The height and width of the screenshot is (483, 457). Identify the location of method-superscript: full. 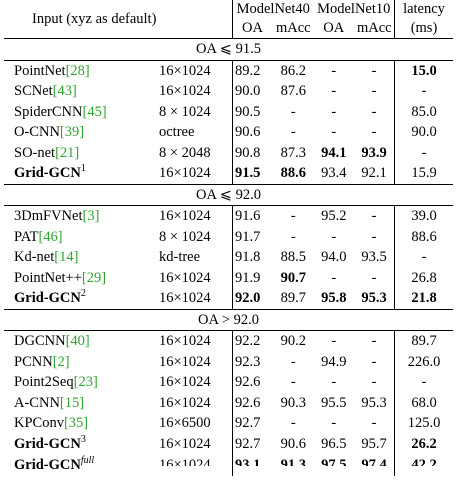
(87, 460).